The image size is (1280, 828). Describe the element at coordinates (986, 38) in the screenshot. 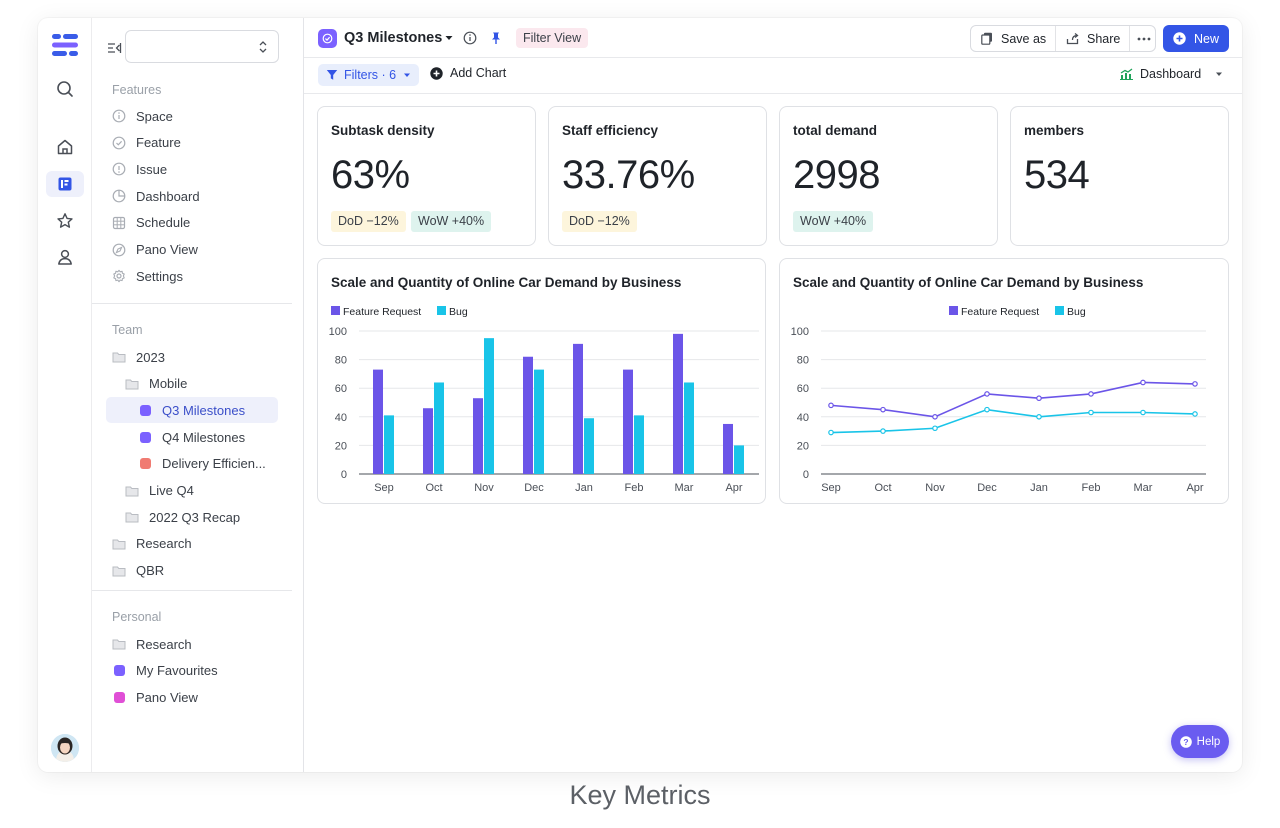

I see `copy-icon` at that location.